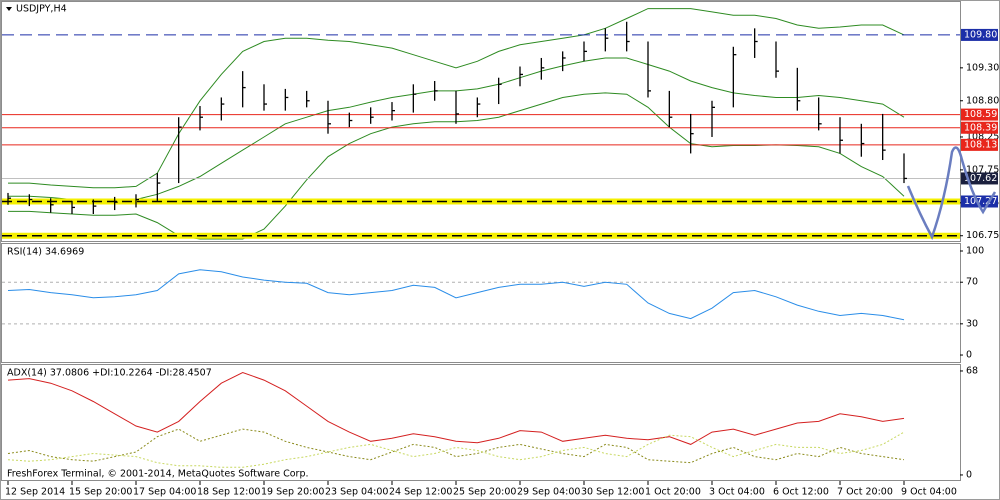 This screenshot has height=500, width=1000. I want to click on chart-title: USDJPY,H4, so click(41, 9).